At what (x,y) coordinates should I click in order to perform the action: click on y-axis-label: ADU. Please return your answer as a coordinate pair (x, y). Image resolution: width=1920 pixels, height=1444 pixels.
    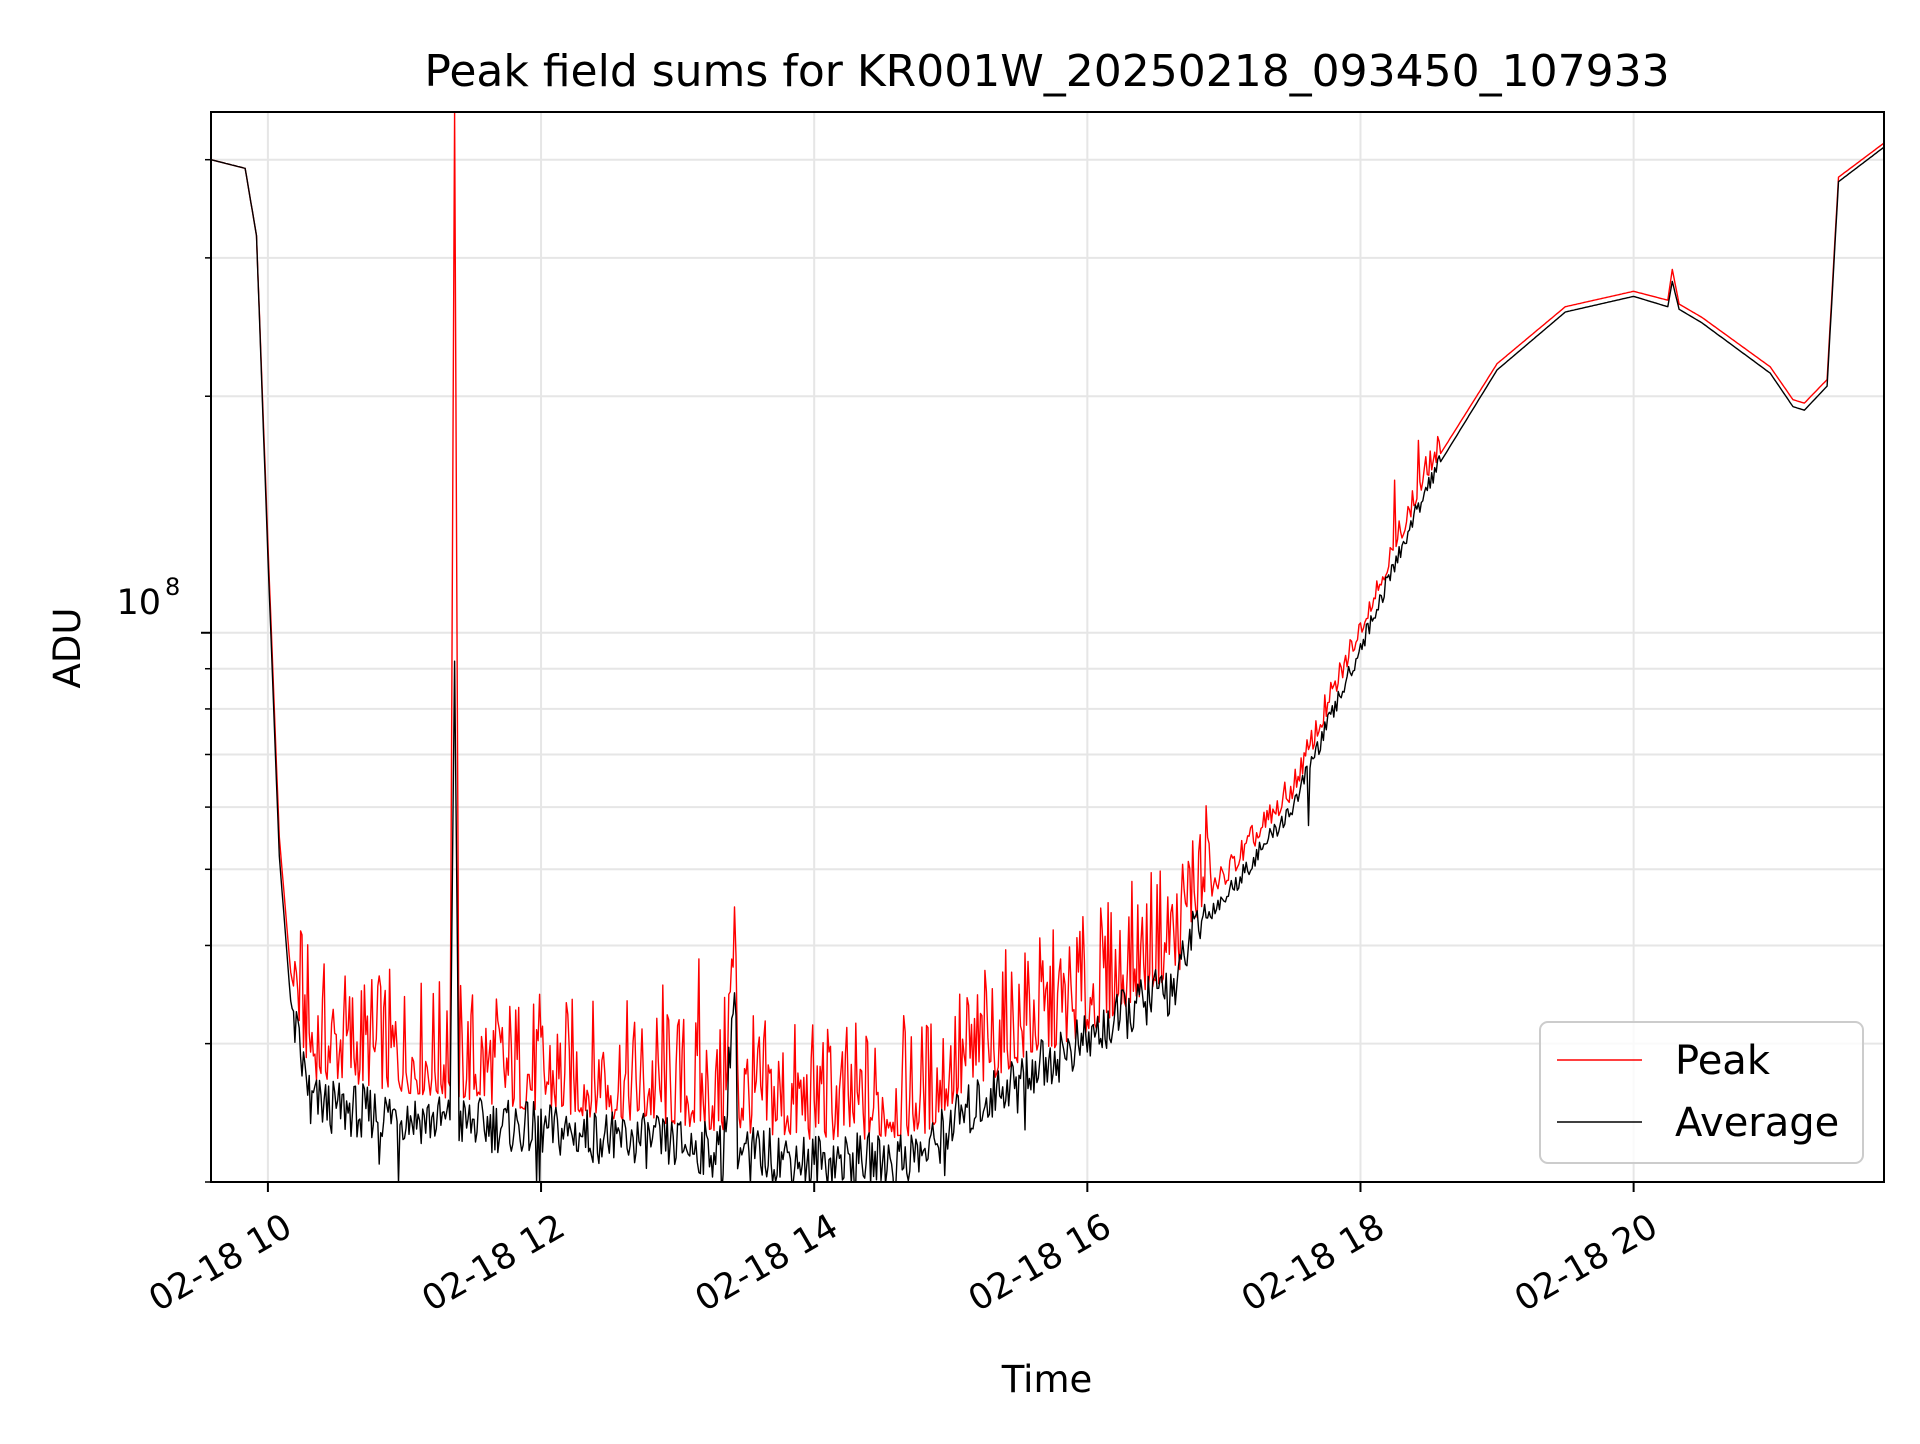
    Looking at the image, I should click on (67, 648).